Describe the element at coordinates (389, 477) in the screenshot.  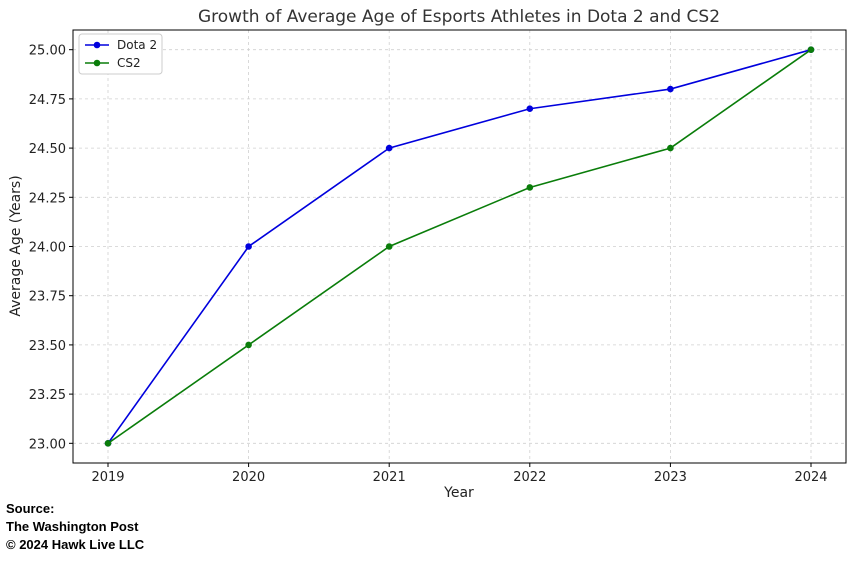
I see `x-tick-label: 2021` at that location.